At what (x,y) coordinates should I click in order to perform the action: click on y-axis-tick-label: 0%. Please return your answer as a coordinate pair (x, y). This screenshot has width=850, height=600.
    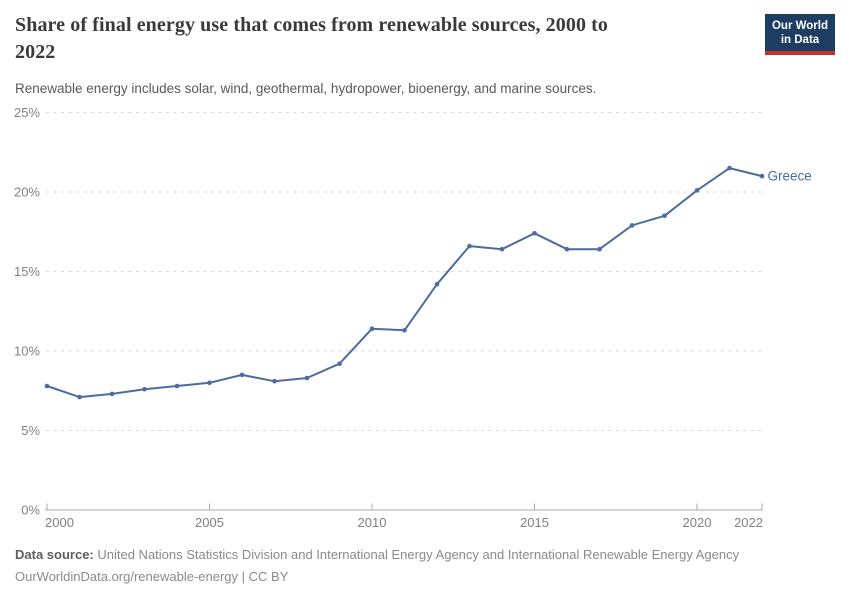
    Looking at the image, I should click on (30, 510).